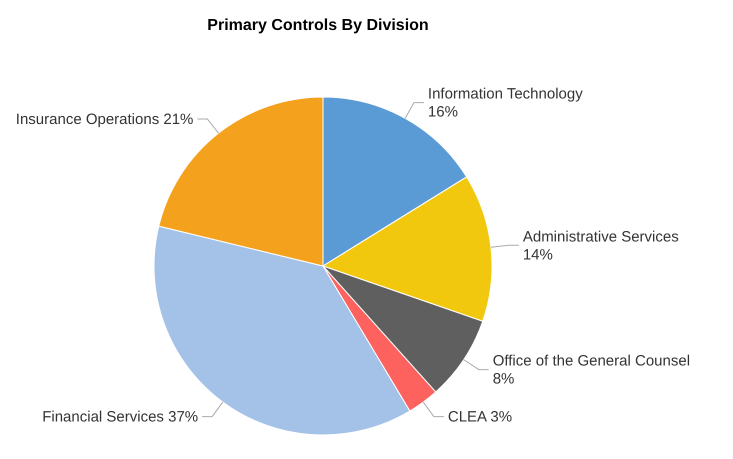  What do you see at coordinates (591, 361) in the screenshot?
I see `slice-label: Office of the General Counsel` at bounding box center [591, 361].